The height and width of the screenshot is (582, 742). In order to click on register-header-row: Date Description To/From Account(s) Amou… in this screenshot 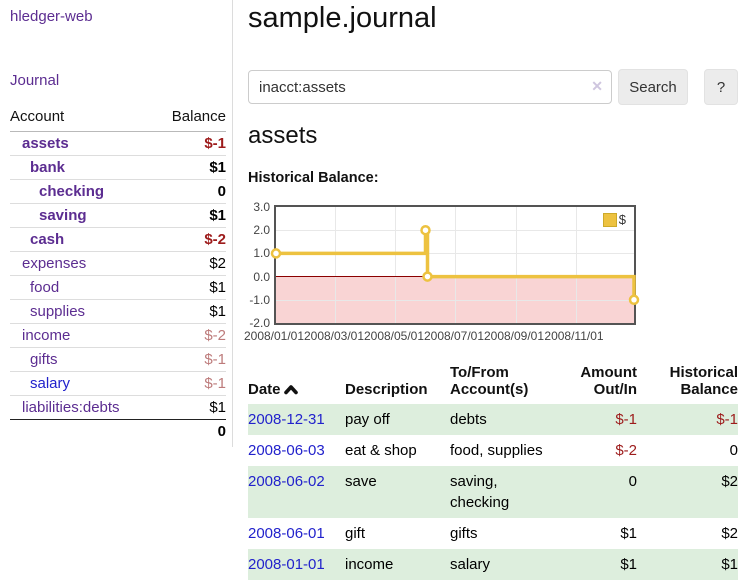, I will do `click(493, 383)`.